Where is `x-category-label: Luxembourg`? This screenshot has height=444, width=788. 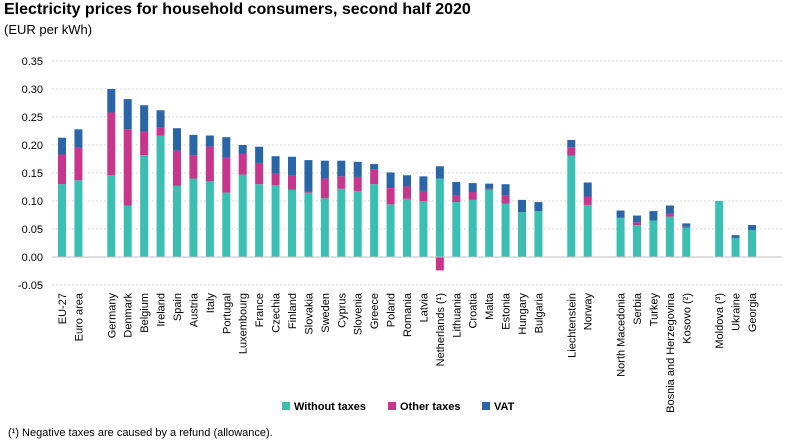 x-category-label: Luxembourg is located at coordinates (244, 323).